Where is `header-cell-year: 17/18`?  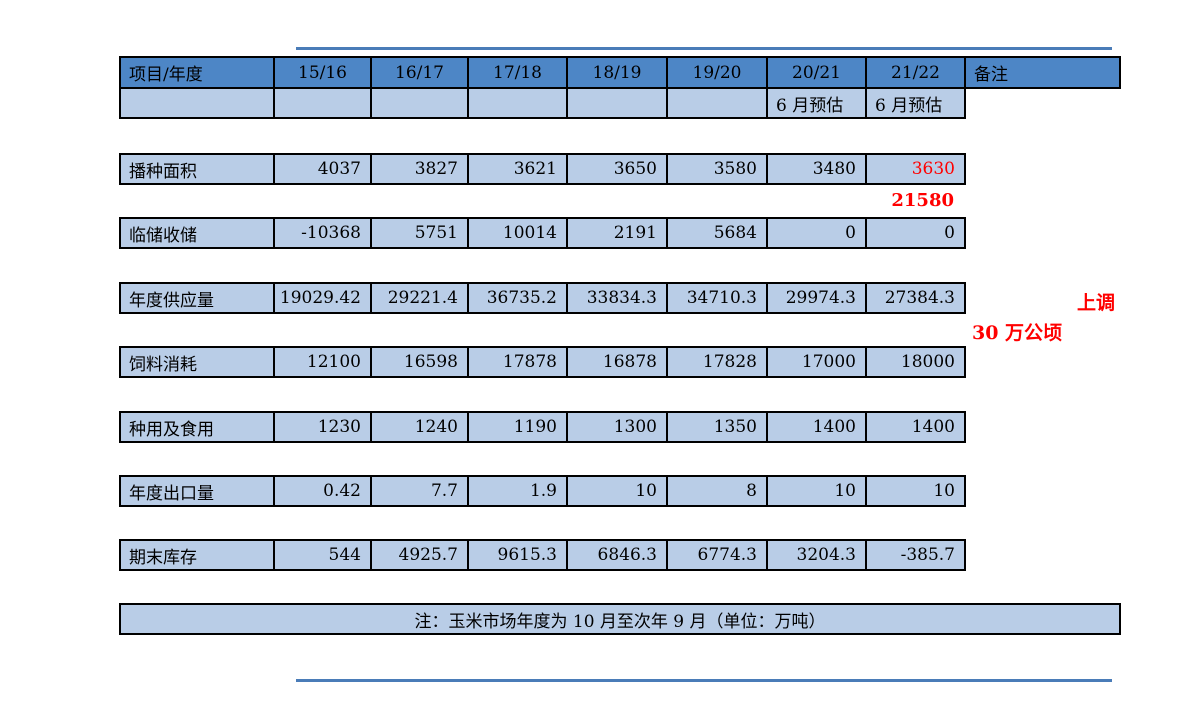
header-cell-year: 17/18 is located at coordinates (516, 72).